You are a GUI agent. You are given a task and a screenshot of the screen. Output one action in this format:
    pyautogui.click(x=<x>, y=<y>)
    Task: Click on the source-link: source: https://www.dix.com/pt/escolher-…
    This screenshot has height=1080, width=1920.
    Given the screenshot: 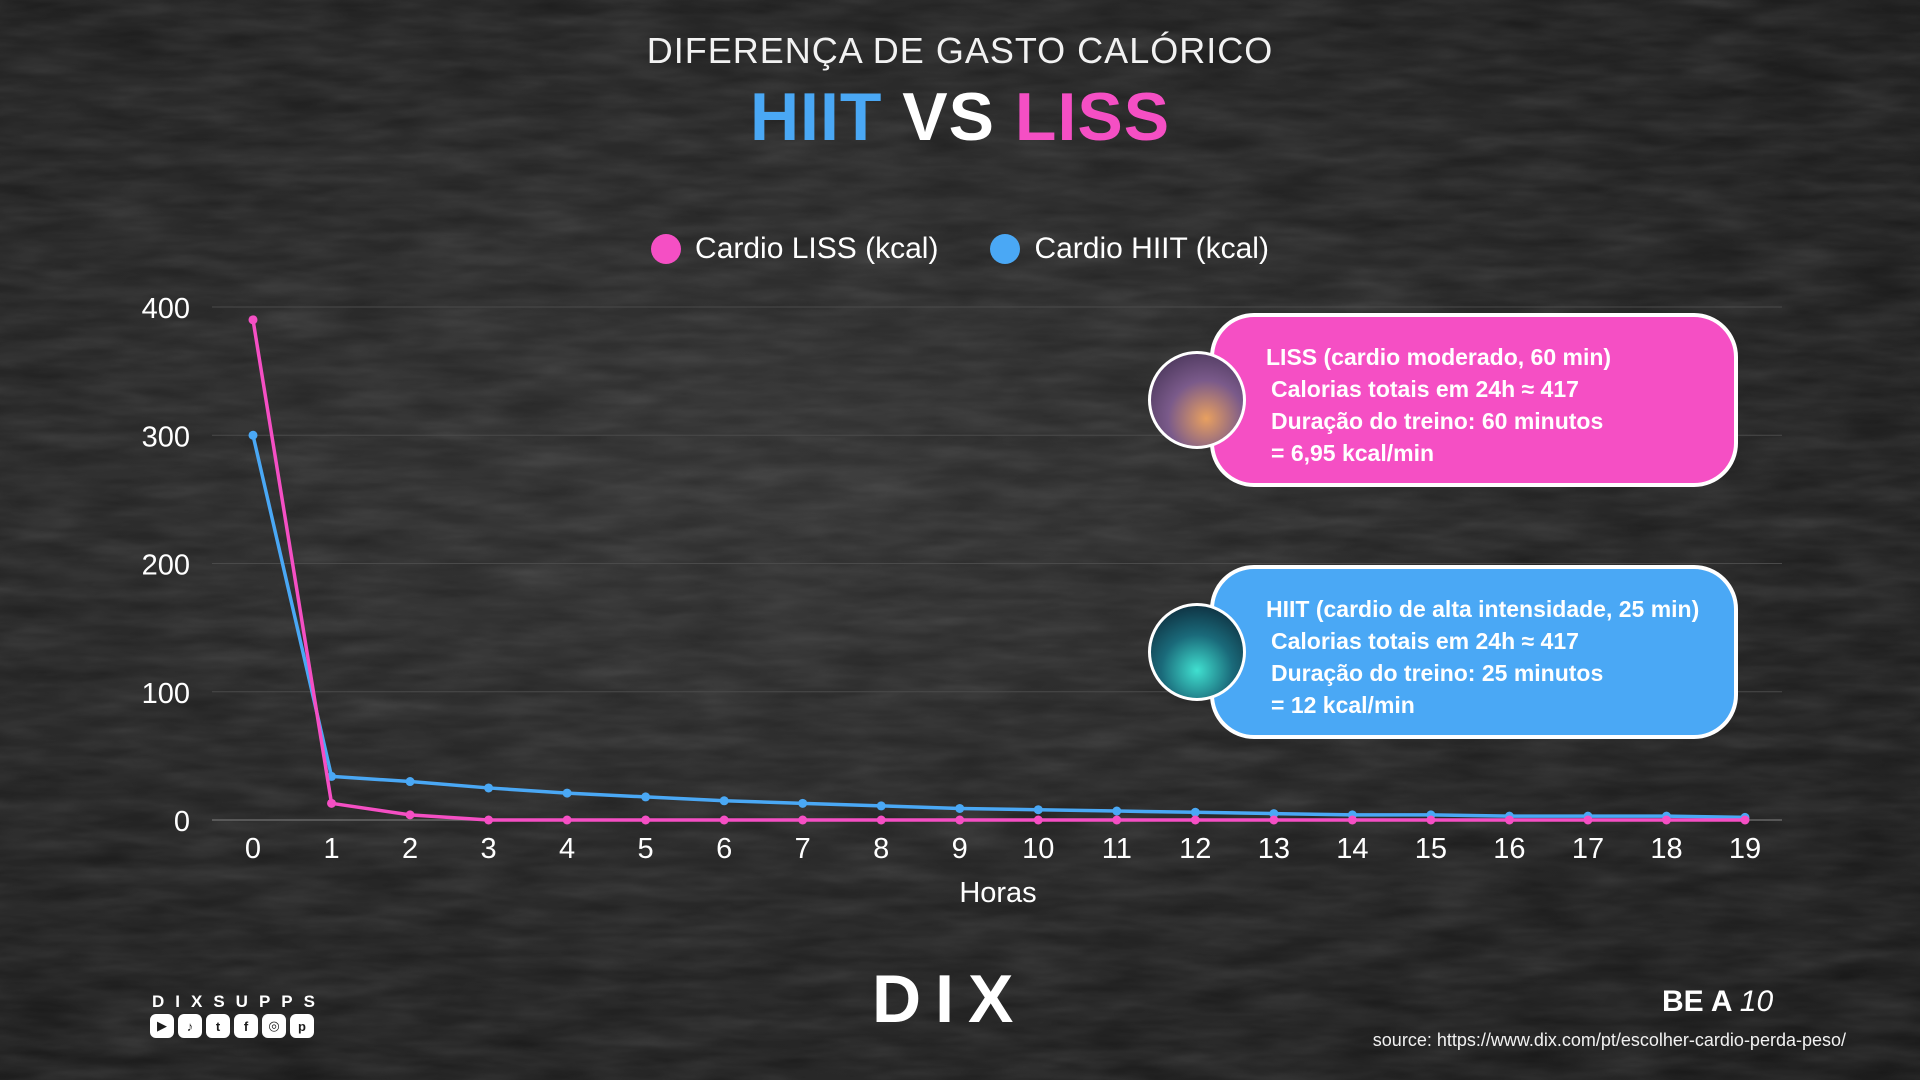 What is the action you would take?
    pyautogui.click(x=1609, y=1040)
    